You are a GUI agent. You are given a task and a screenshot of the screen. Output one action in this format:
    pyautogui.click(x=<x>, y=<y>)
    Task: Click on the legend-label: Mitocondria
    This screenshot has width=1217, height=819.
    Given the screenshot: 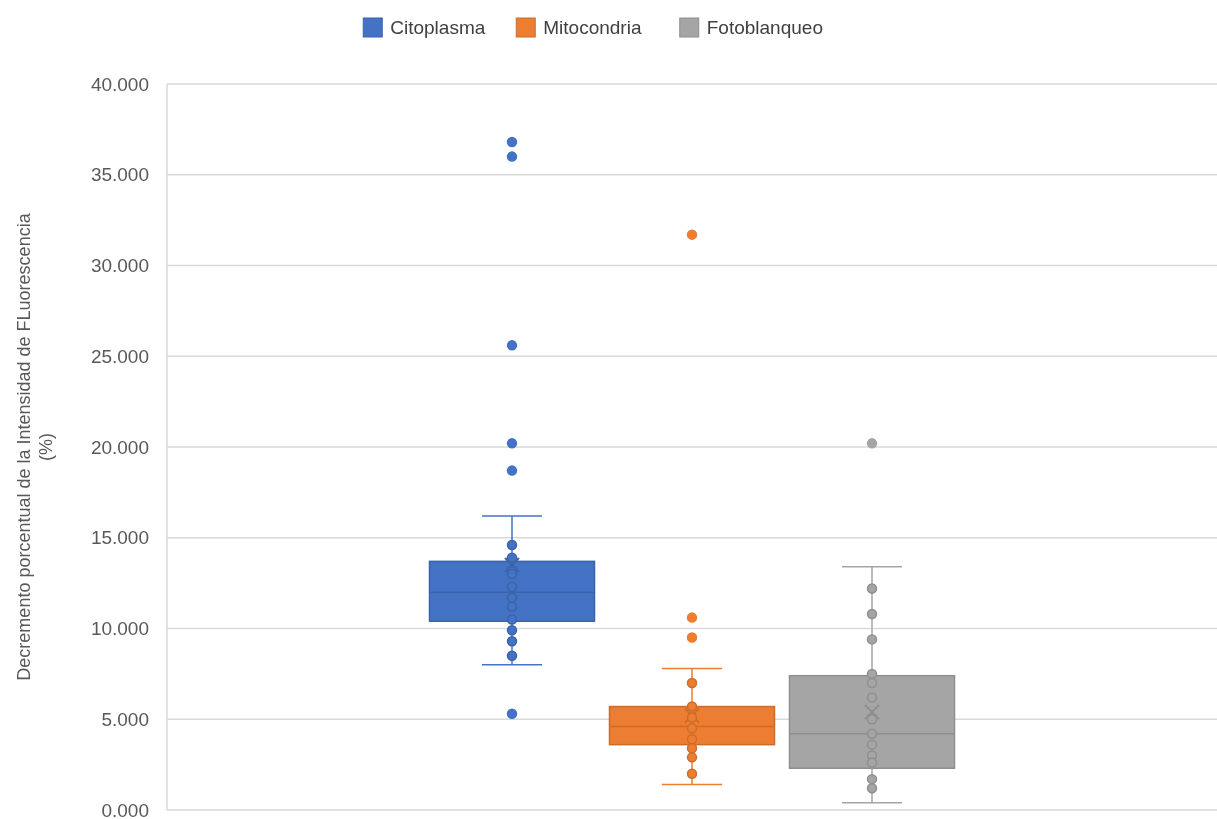 What is the action you would take?
    pyautogui.click(x=592, y=27)
    